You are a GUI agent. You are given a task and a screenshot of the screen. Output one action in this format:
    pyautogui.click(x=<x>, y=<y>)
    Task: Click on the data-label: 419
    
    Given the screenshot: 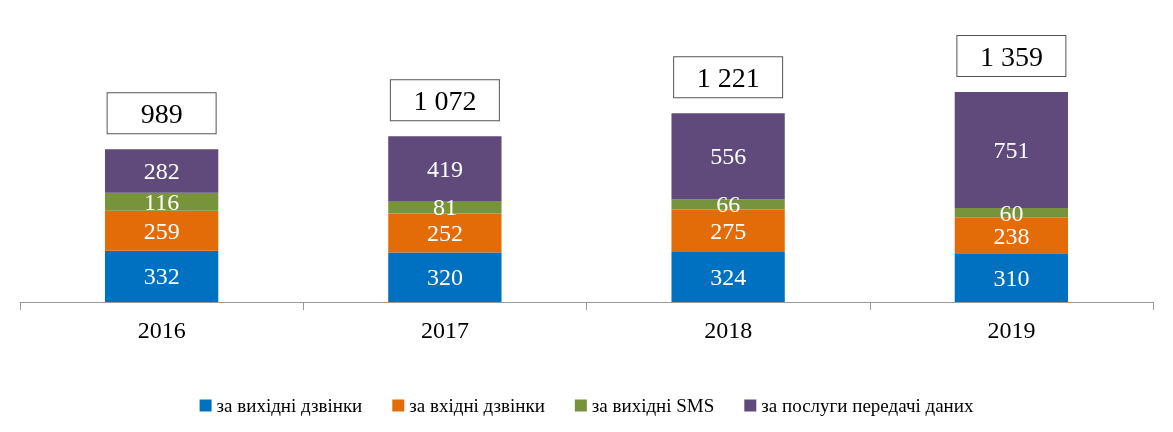 What is the action you would take?
    pyautogui.click(x=444, y=168)
    